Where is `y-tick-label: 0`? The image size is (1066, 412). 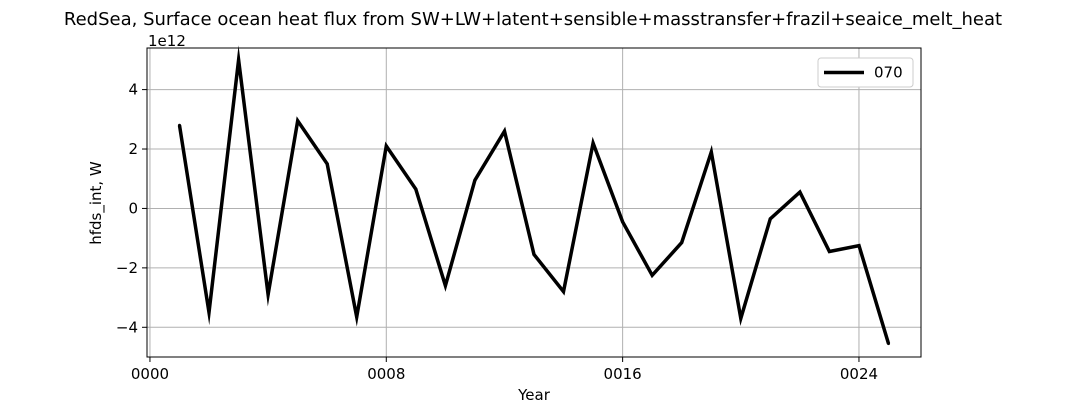 y-tick-label: 0 is located at coordinates (133, 208).